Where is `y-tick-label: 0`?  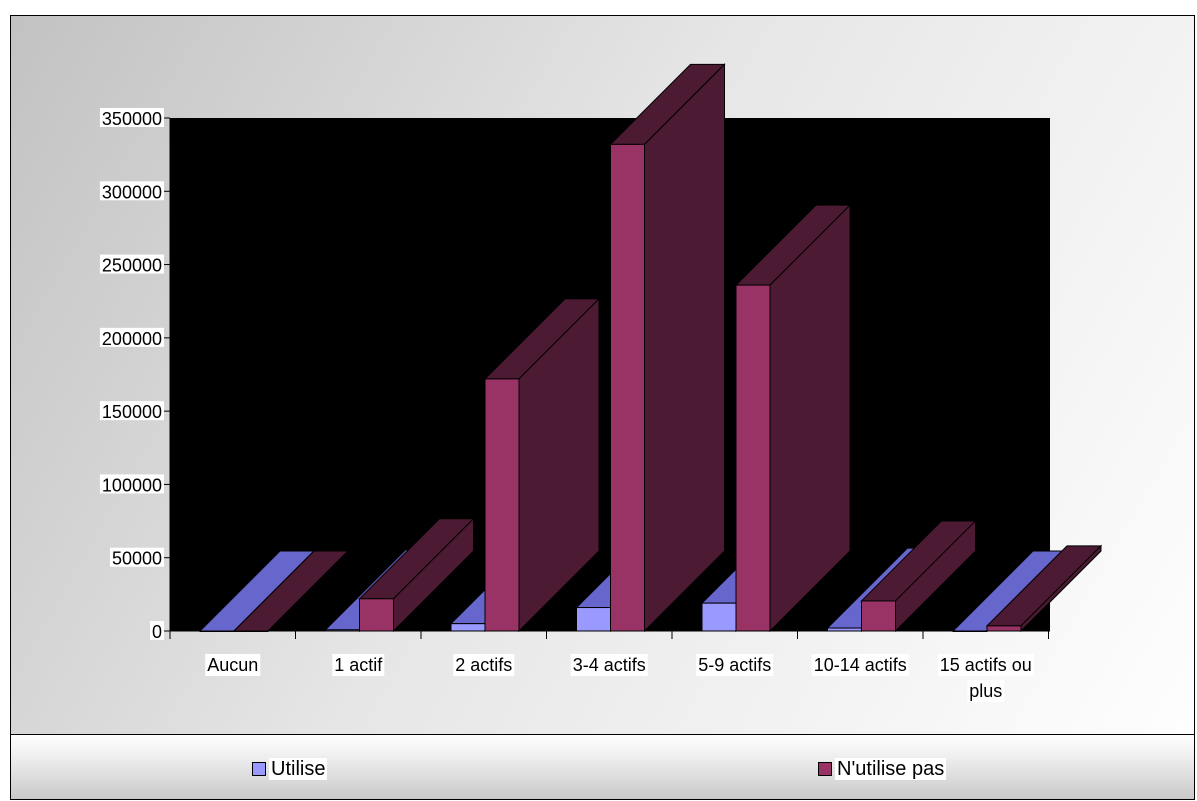 y-tick-label: 0 is located at coordinates (157, 632).